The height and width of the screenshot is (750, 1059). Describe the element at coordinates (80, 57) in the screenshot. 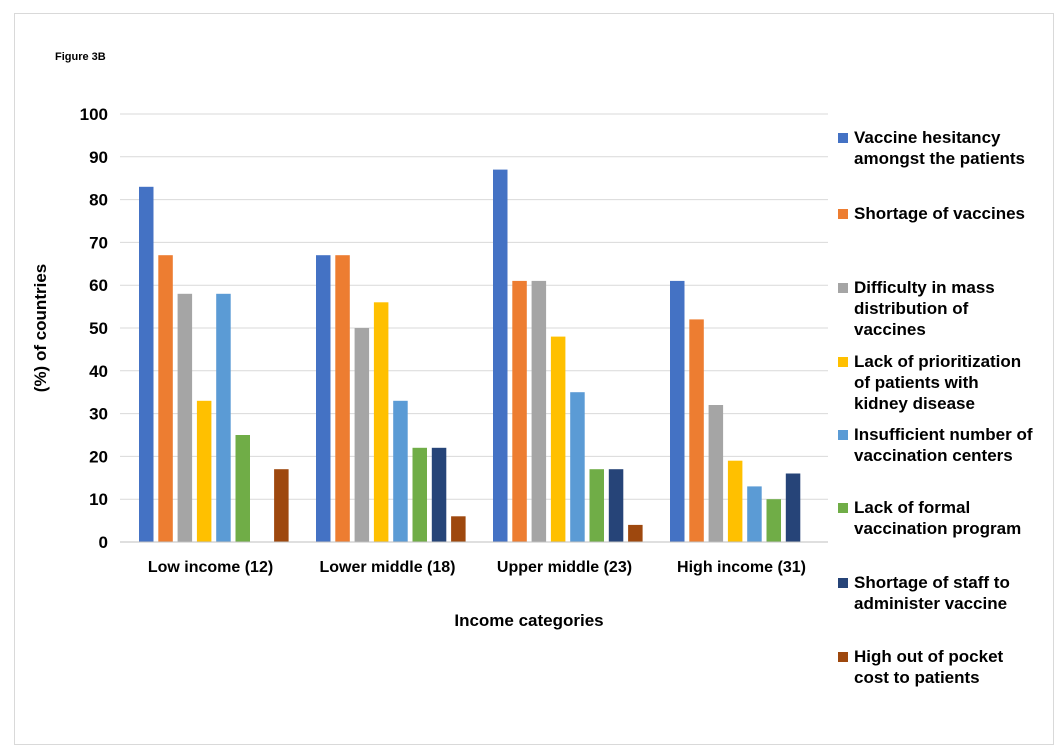

I see `figure-label: Figure 3B` at that location.